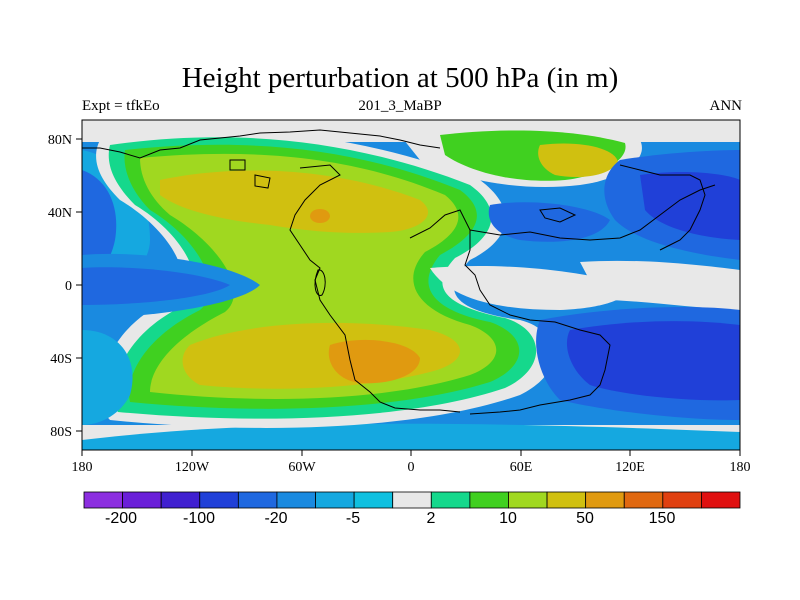  Describe the element at coordinates (690, 206) in the screenshot. I see `field-ne-low-deep` at that location.